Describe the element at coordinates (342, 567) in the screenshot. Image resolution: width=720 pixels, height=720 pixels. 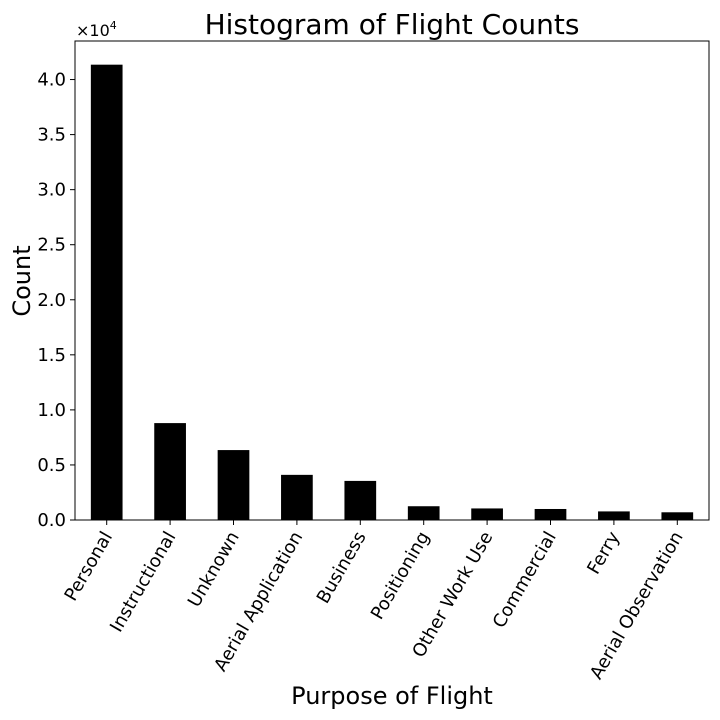
I see `x-tick-label: Business` at that location.